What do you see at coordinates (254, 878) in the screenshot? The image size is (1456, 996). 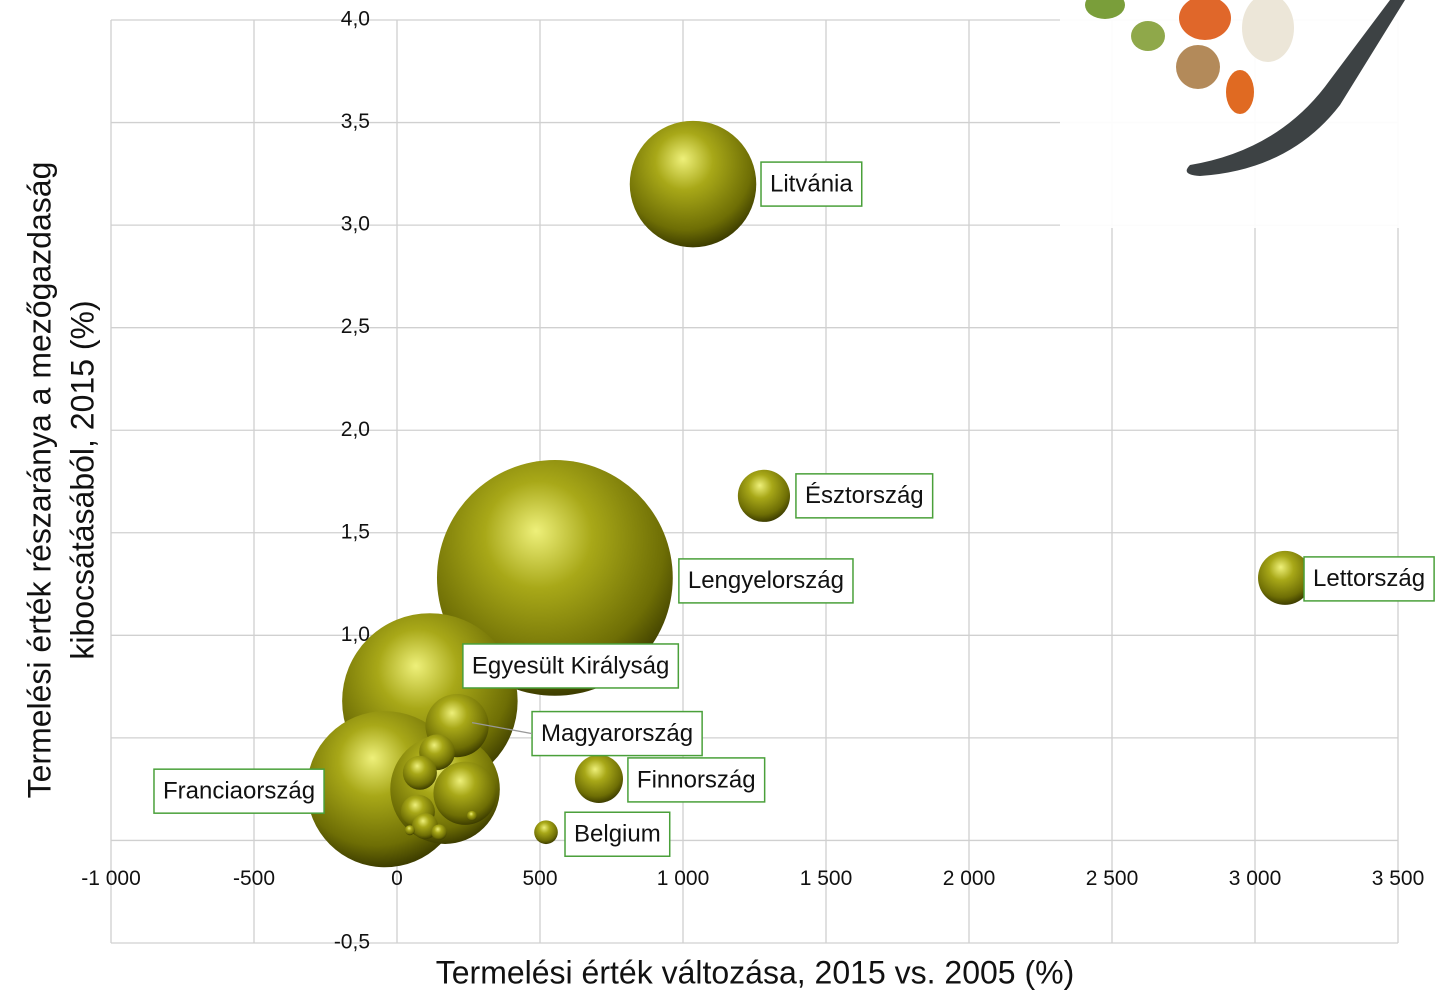 I see `x-tick-label: -500` at bounding box center [254, 878].